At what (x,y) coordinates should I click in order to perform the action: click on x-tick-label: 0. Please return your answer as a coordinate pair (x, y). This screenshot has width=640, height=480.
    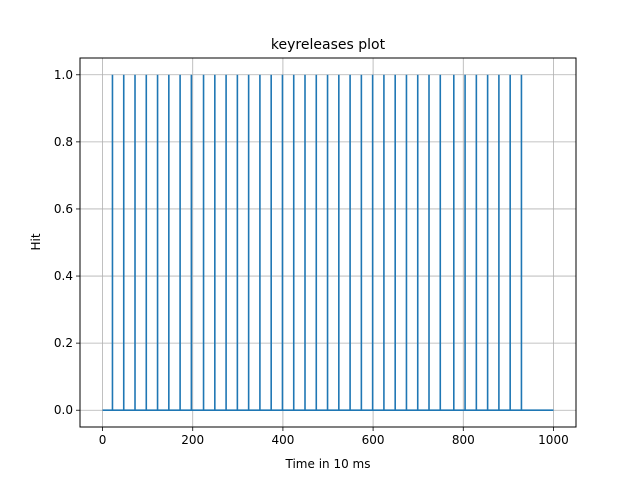
    Looking at the image, I should click on (103, 440).